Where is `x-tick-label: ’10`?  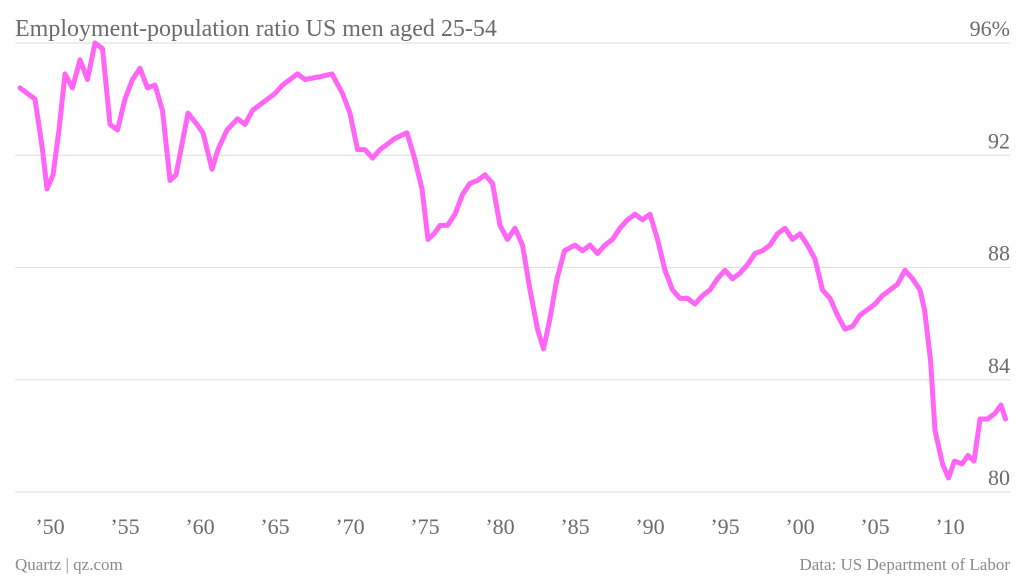 x-tick-label: ’10 is located at coordinates (949, 526).